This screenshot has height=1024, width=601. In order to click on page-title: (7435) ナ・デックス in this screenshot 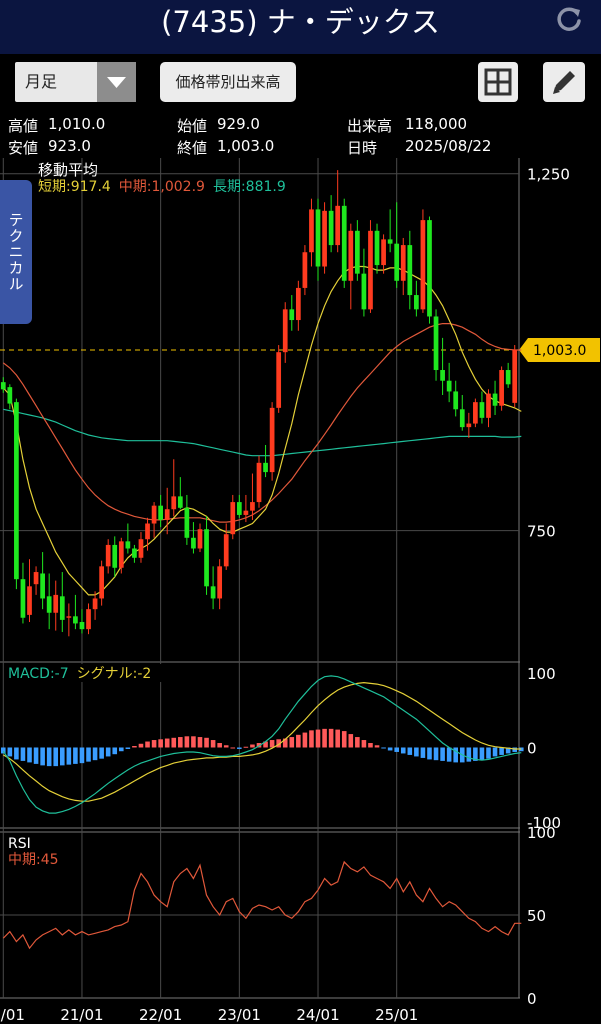, I will do `click(300, 22)`.